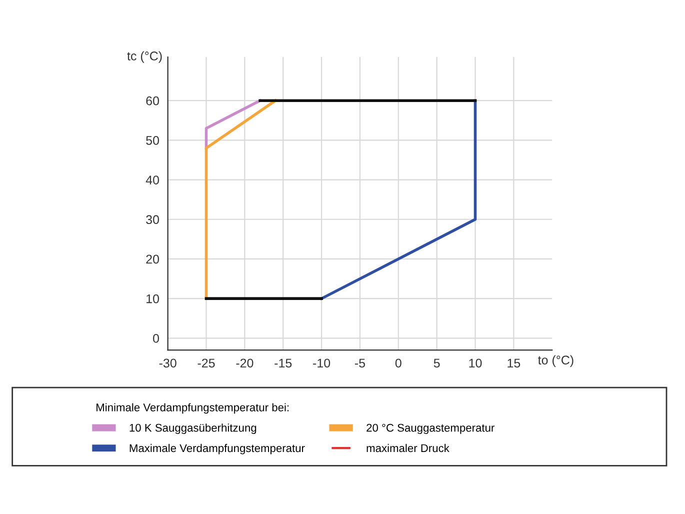 This screenshot has width=685, height=514. I want to click on x-tick-label: 0, so click(398, 363).